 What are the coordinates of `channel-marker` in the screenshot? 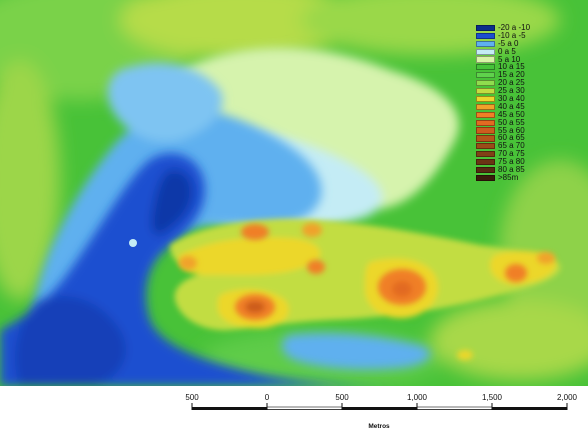 It's located at (133, 243).